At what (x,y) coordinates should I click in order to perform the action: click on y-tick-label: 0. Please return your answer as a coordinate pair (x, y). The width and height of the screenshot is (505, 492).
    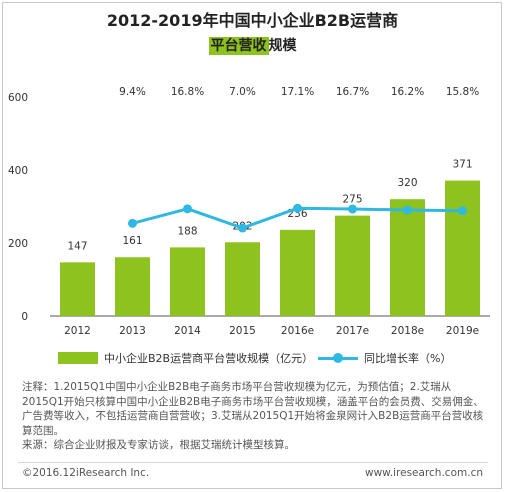
    Looking at the image, I should click on (24, 317).